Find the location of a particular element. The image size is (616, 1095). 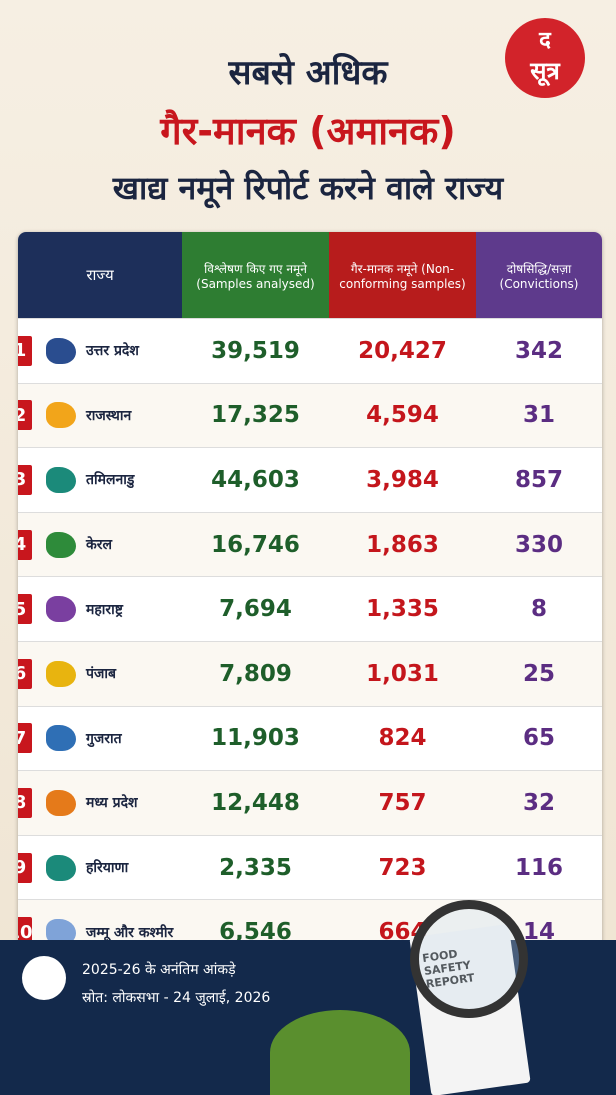

value-cell: 1,863 is located at coordinates (402, 544).